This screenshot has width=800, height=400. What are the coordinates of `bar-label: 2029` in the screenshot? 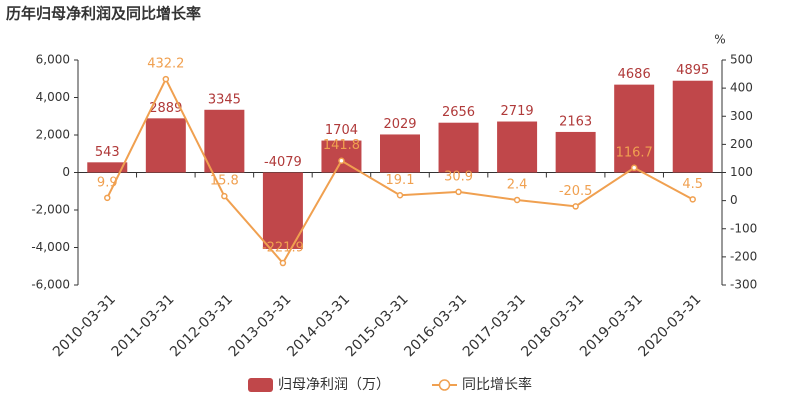 It's located at (399, 124).